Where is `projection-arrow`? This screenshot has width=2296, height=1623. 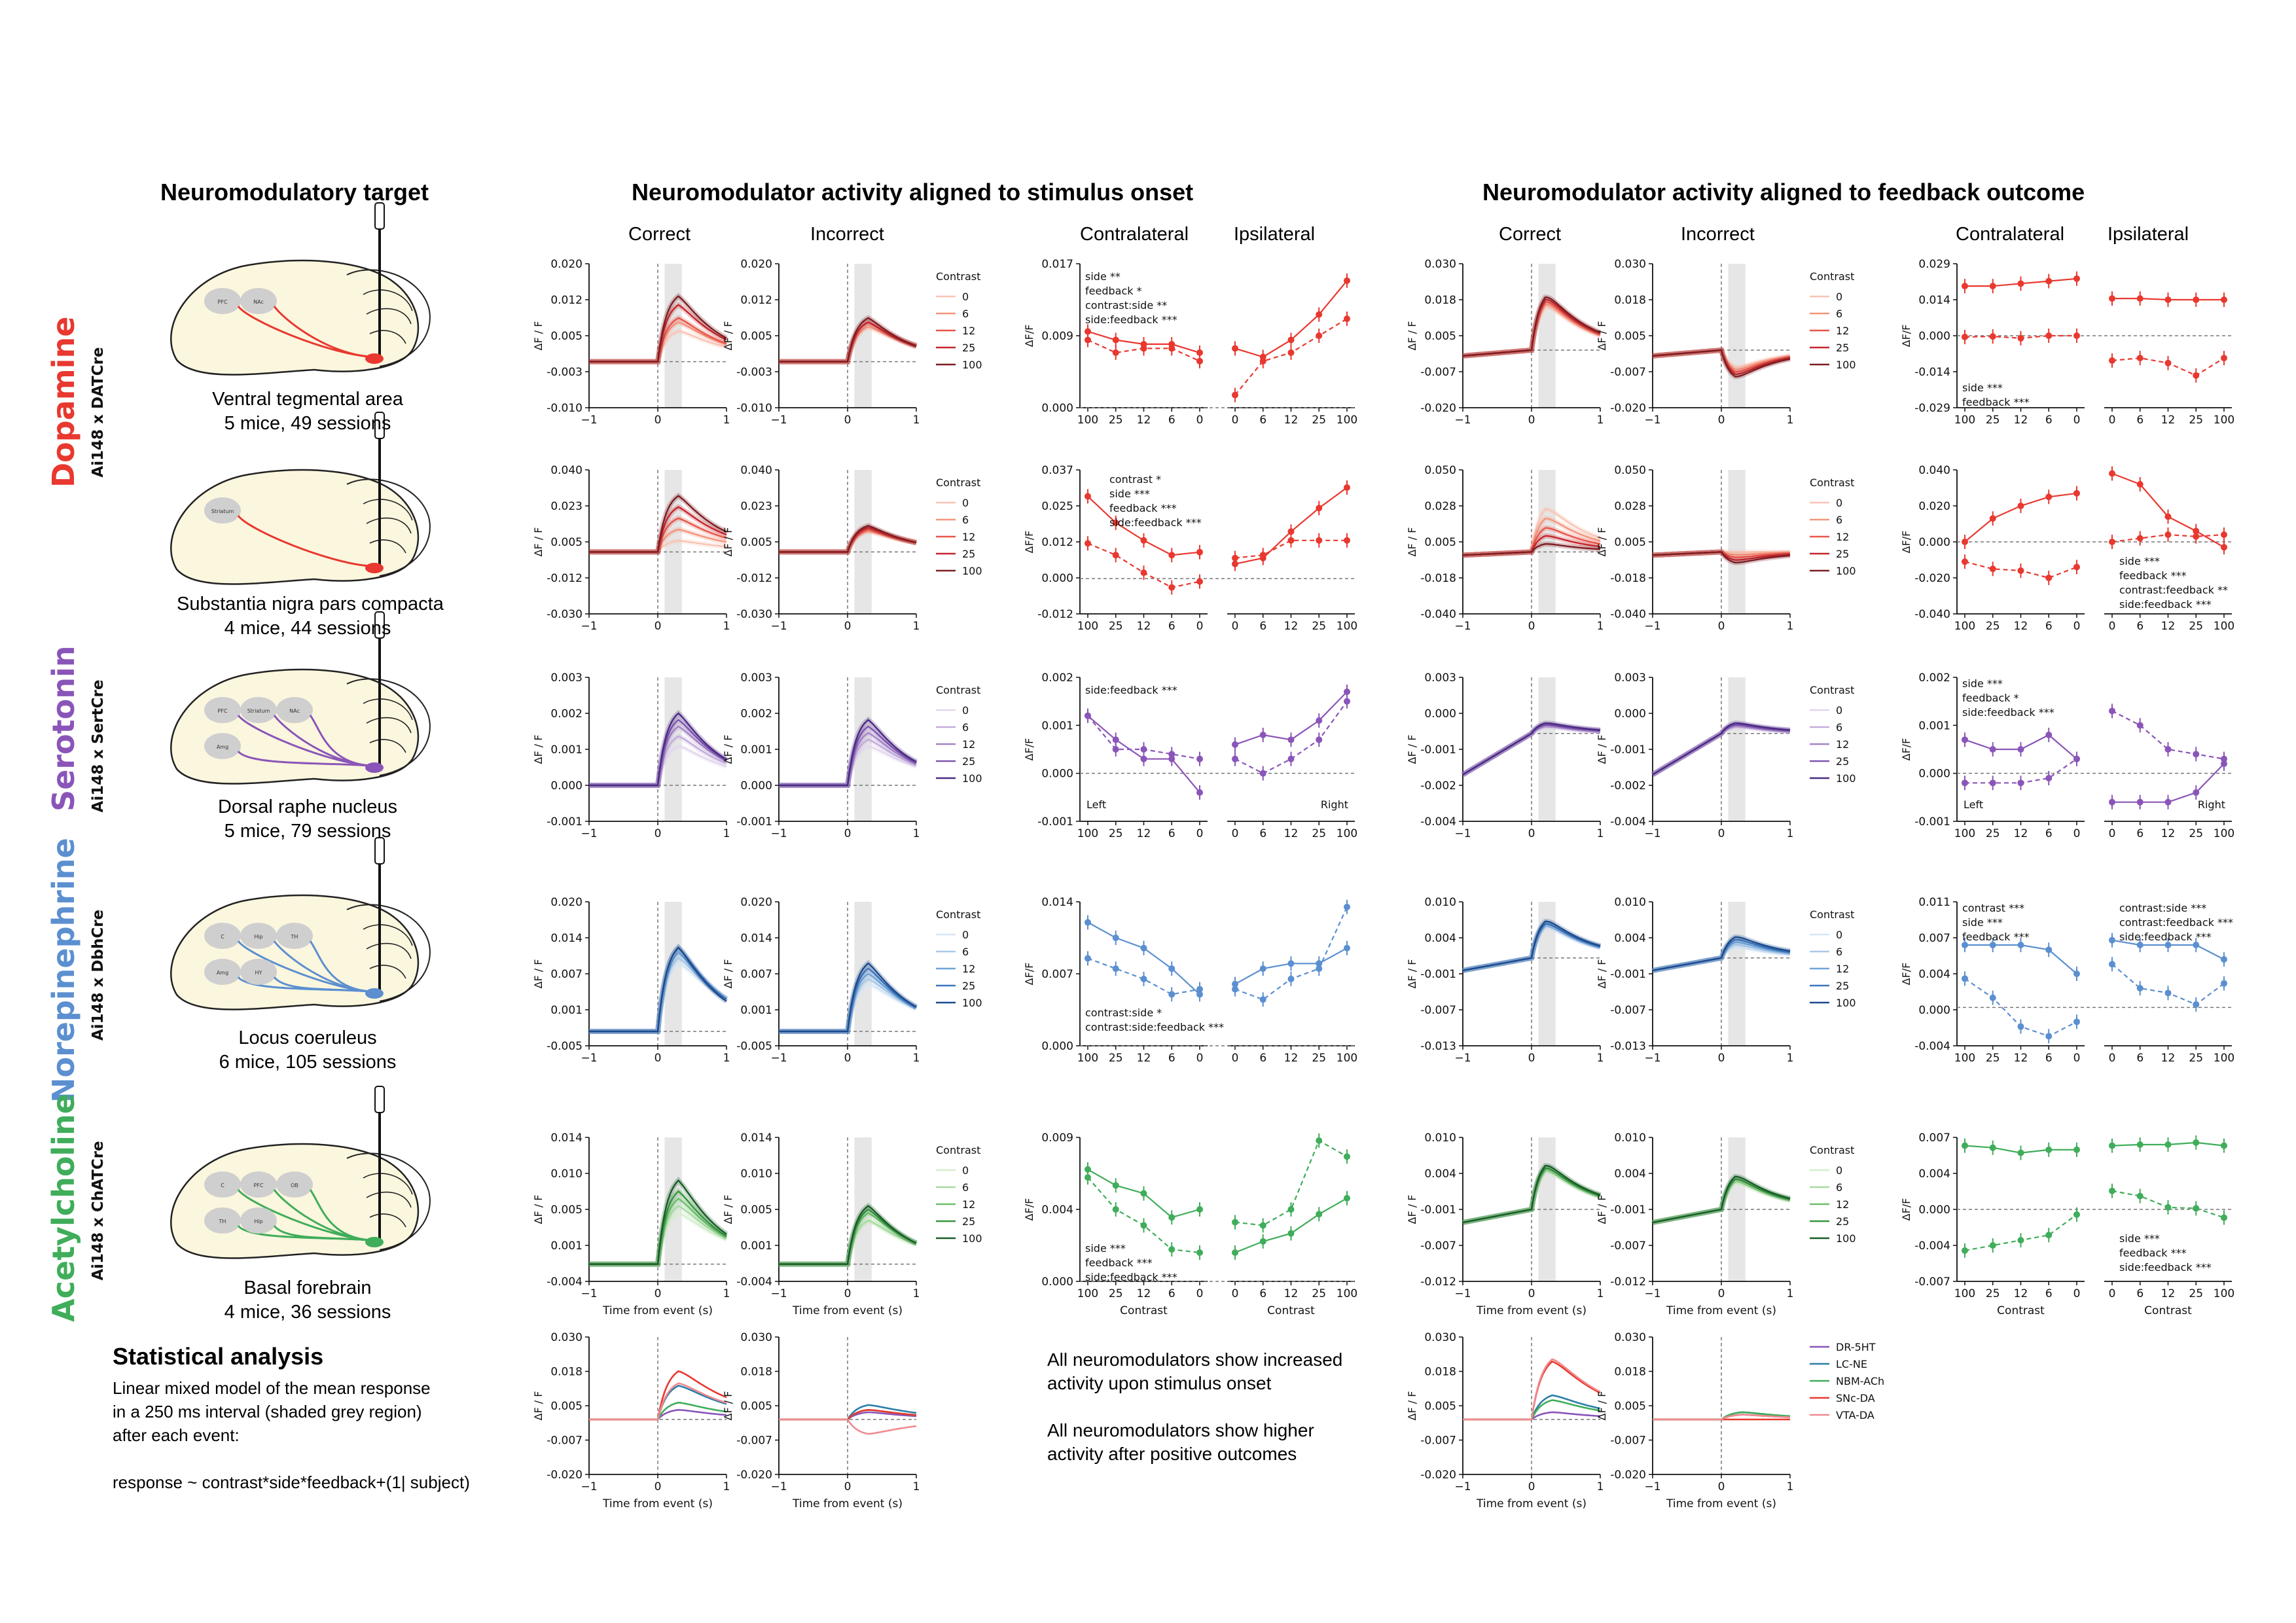 projection-arrow is located at coordinates (339, 1215).